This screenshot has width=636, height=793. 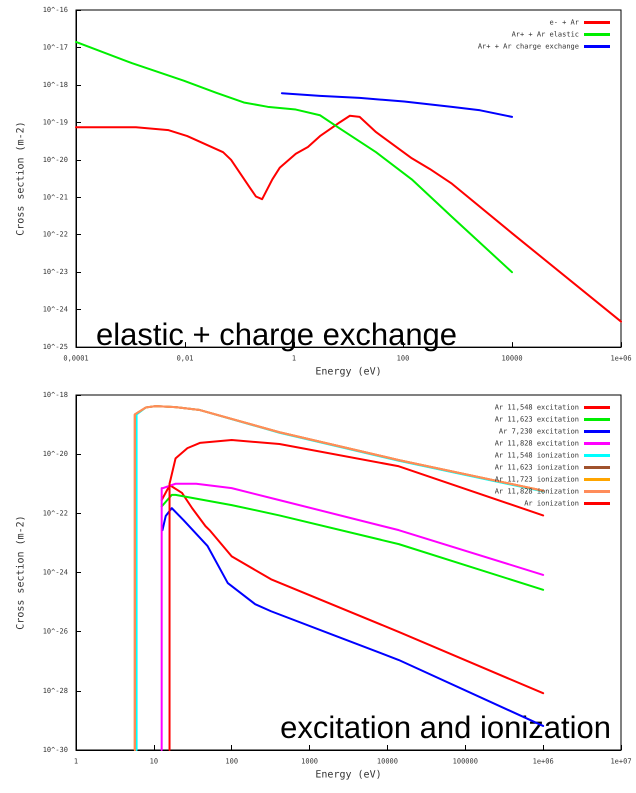 What do you see at coordinates (445, 727) in the screenshot?
I see `annotation: excitation and ionization` at bounding box center [445, 727].